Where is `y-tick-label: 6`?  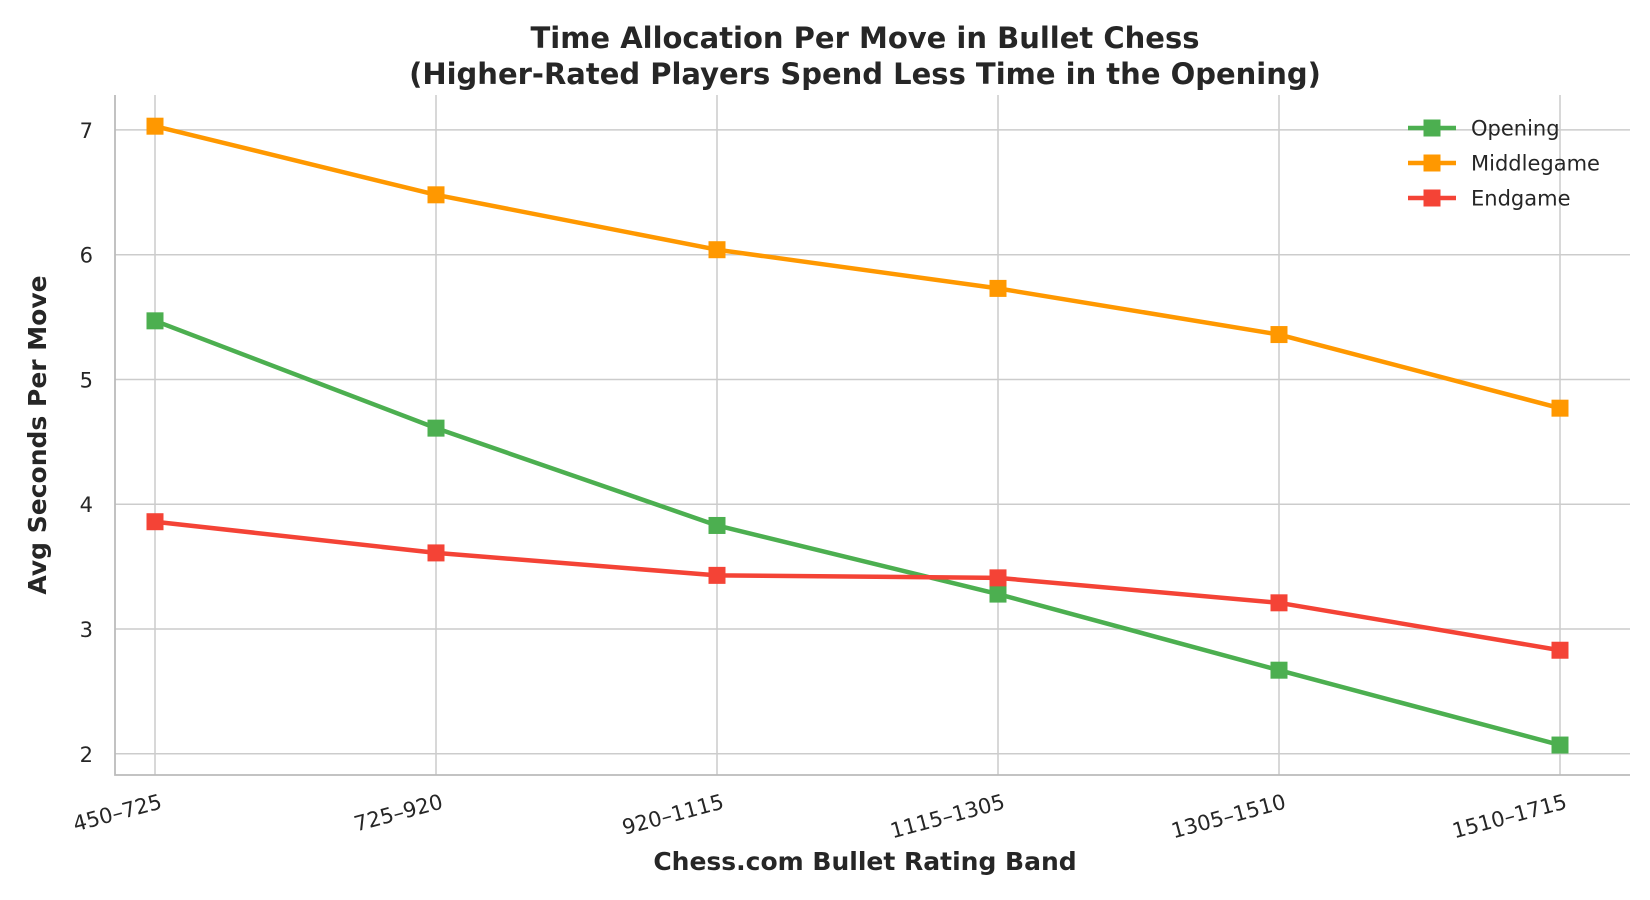
y-tick-label: 6 is located at coordinates (86, 256).